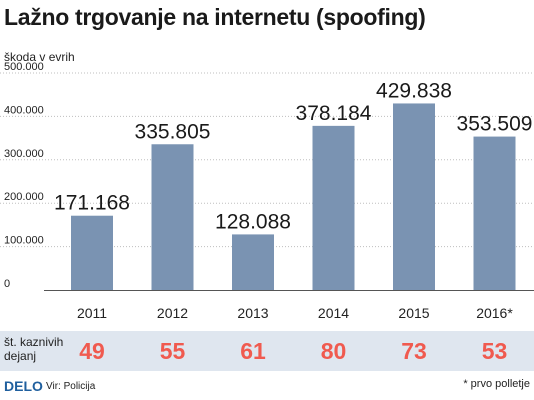 This screenshot has height=400, width=534. Describe the element at coordinates (215, 17) in the screenshot. I see `chart-title: Lažno trgovanje na internetu (spoofing)` at that location.